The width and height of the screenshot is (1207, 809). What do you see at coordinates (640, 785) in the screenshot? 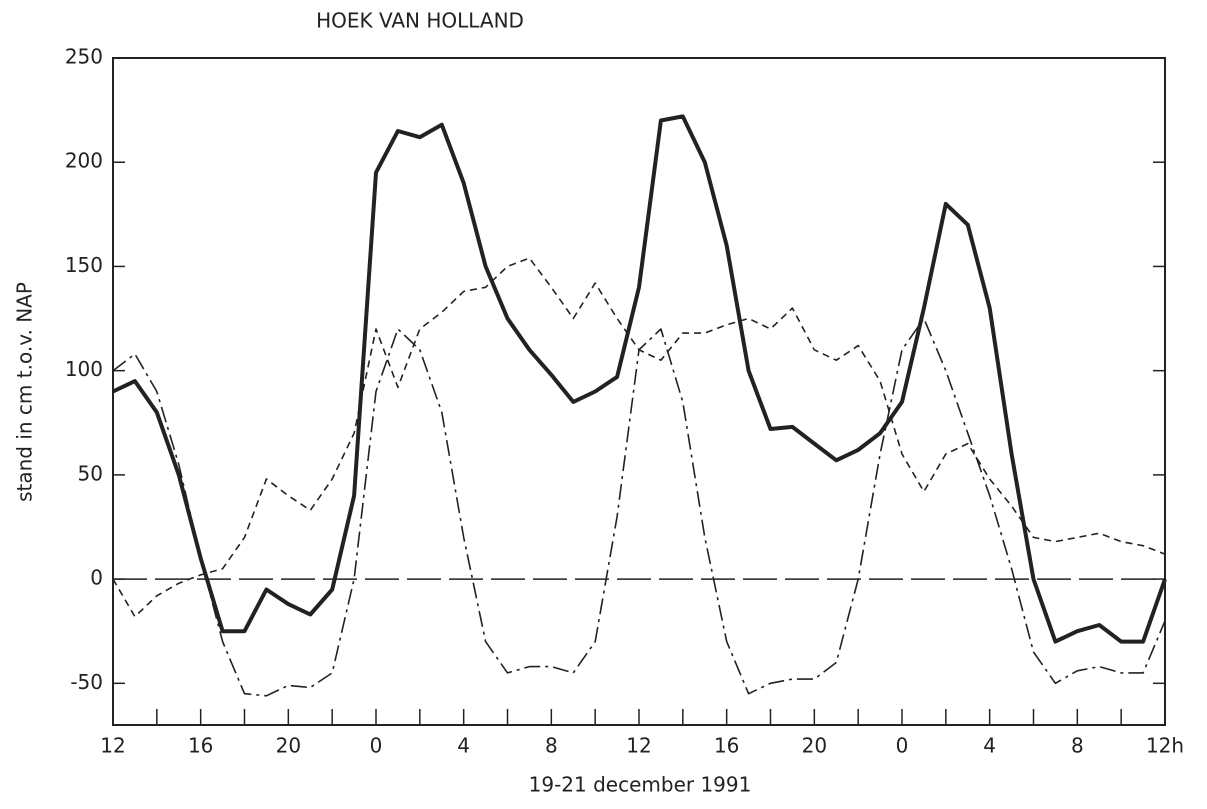
I see `x-axis-label: 19-21 december 1991` at bounding box center [640, 785].